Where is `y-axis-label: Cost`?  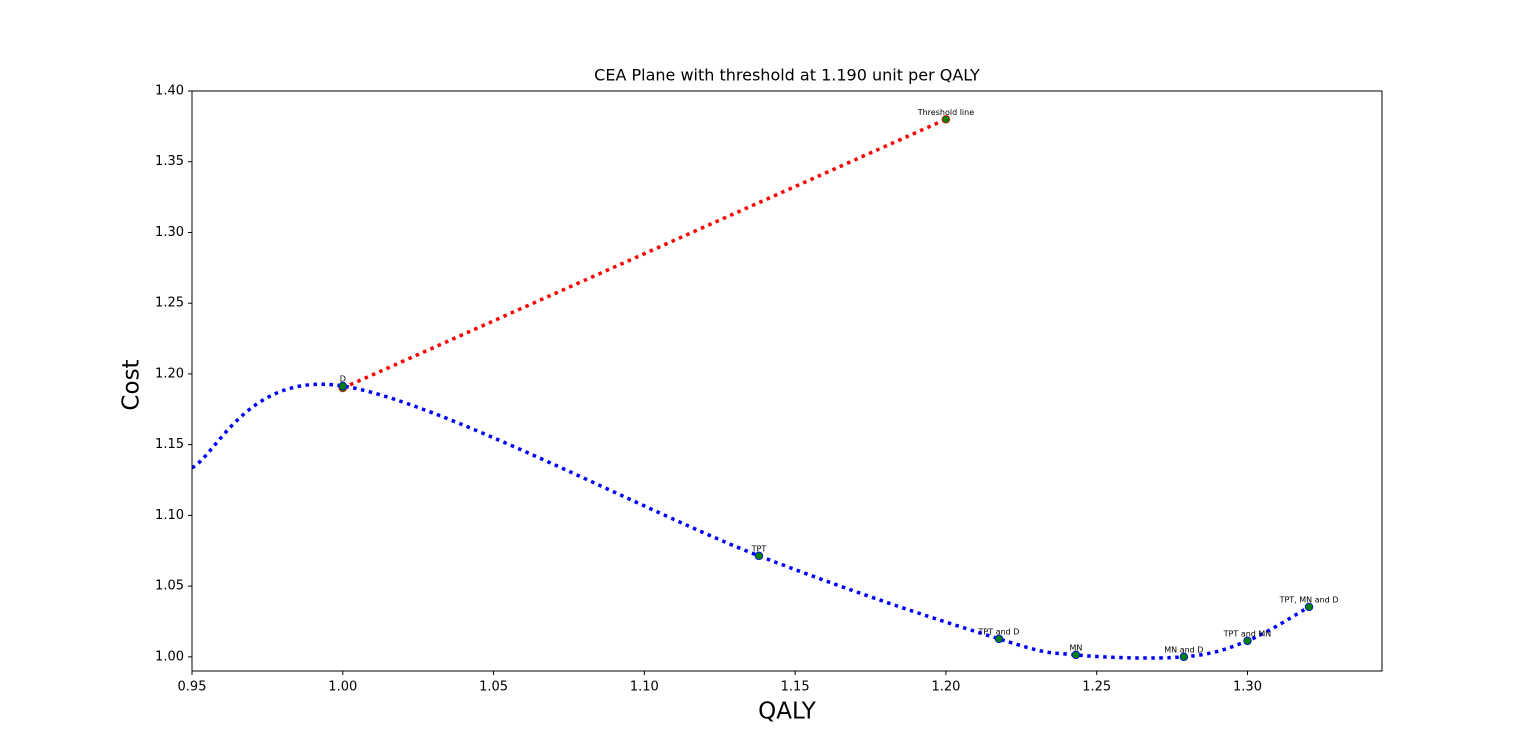 y-axis-label: Cost is located at coordinates (132, 384).